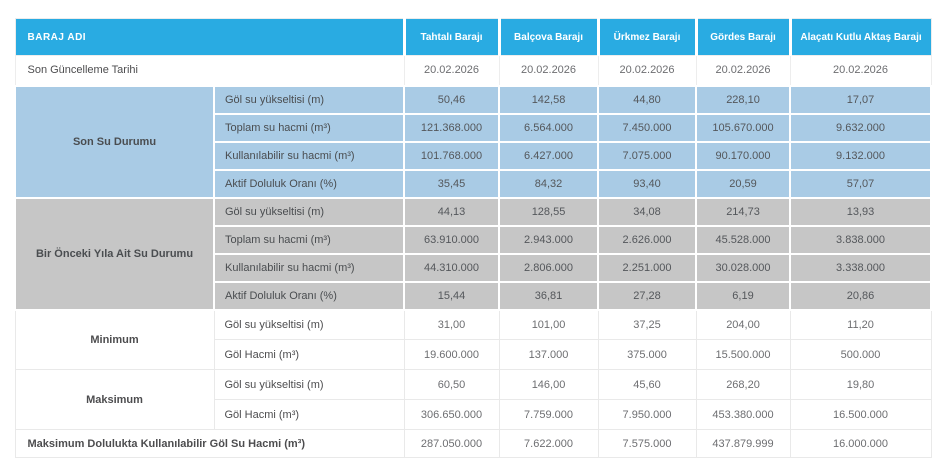 This screenshot has height=469, width=934. I want to click on value-cell: 6.564.000, so click(549, 127).